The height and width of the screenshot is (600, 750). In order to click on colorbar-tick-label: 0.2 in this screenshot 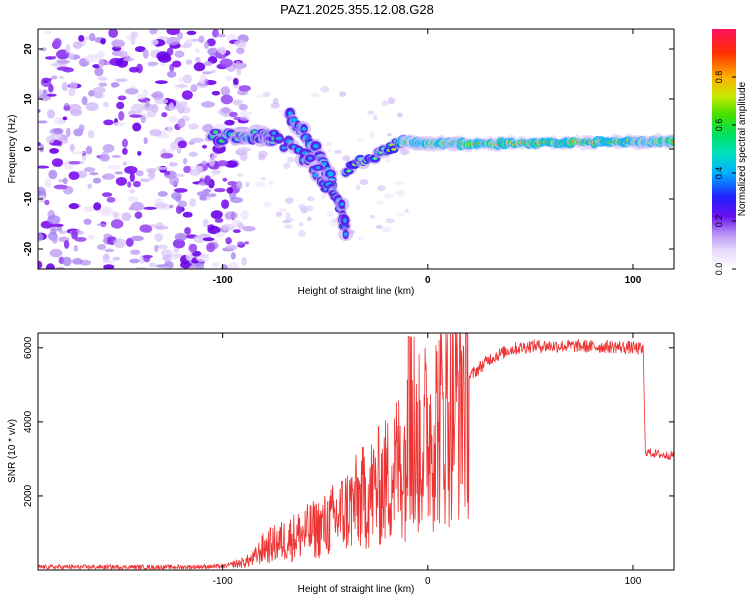, I will do `click(719, 221)`.